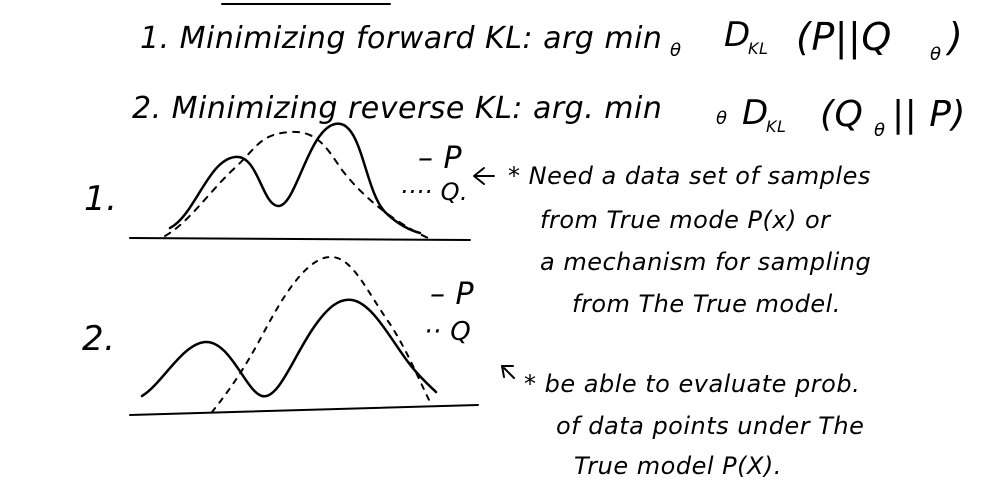  I want to click on plot1-note-line-1: * Need a data set of samples, so click(689, 176).